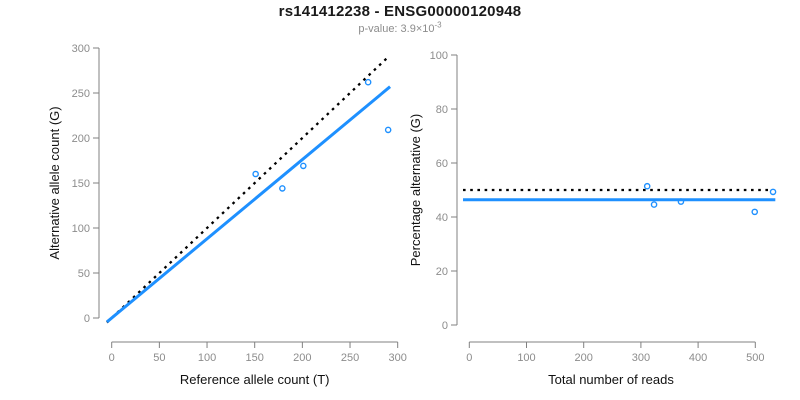  I want to click on y-tick-label: 200, so click(81, 139).